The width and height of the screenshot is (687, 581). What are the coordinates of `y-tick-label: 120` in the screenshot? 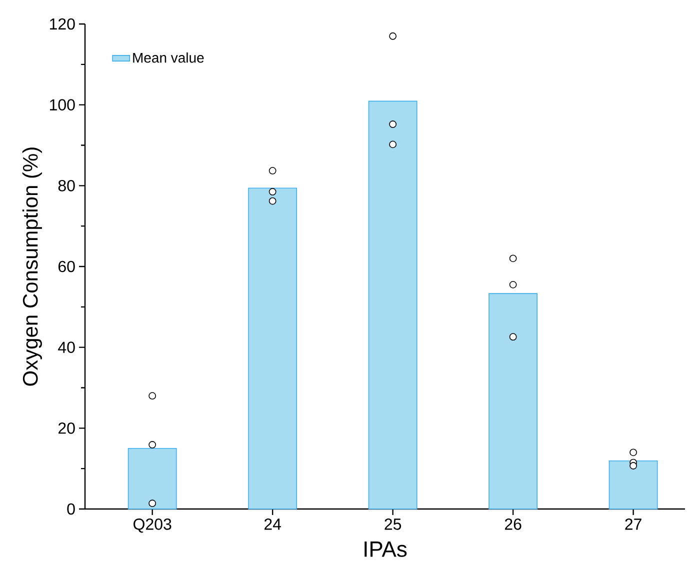 It's located at (62, 24).